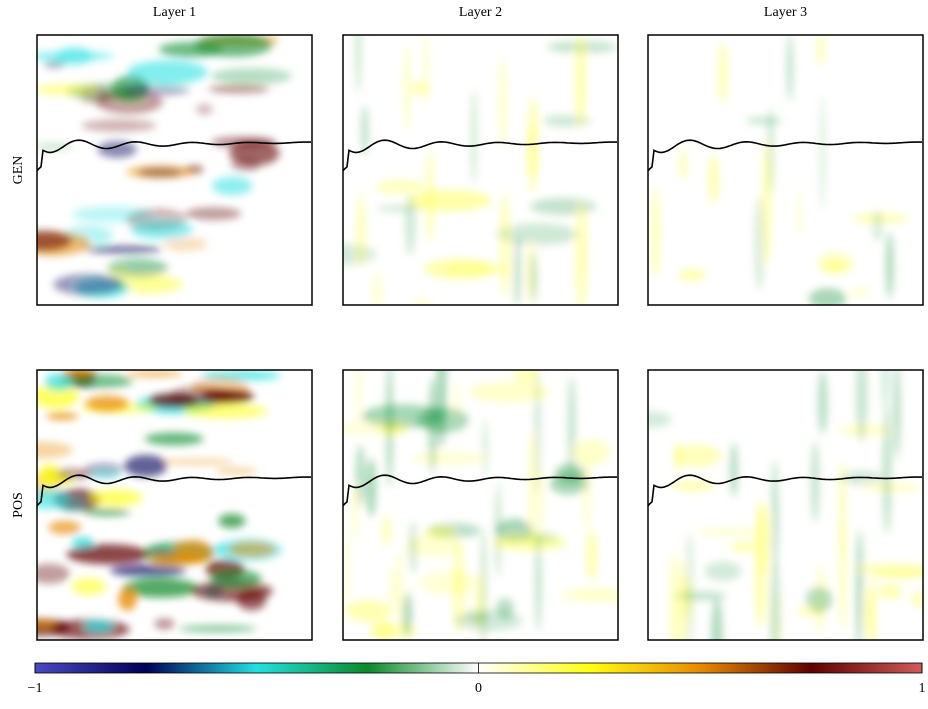  I want to click on column-title: Layer 1, so click(174, 12).